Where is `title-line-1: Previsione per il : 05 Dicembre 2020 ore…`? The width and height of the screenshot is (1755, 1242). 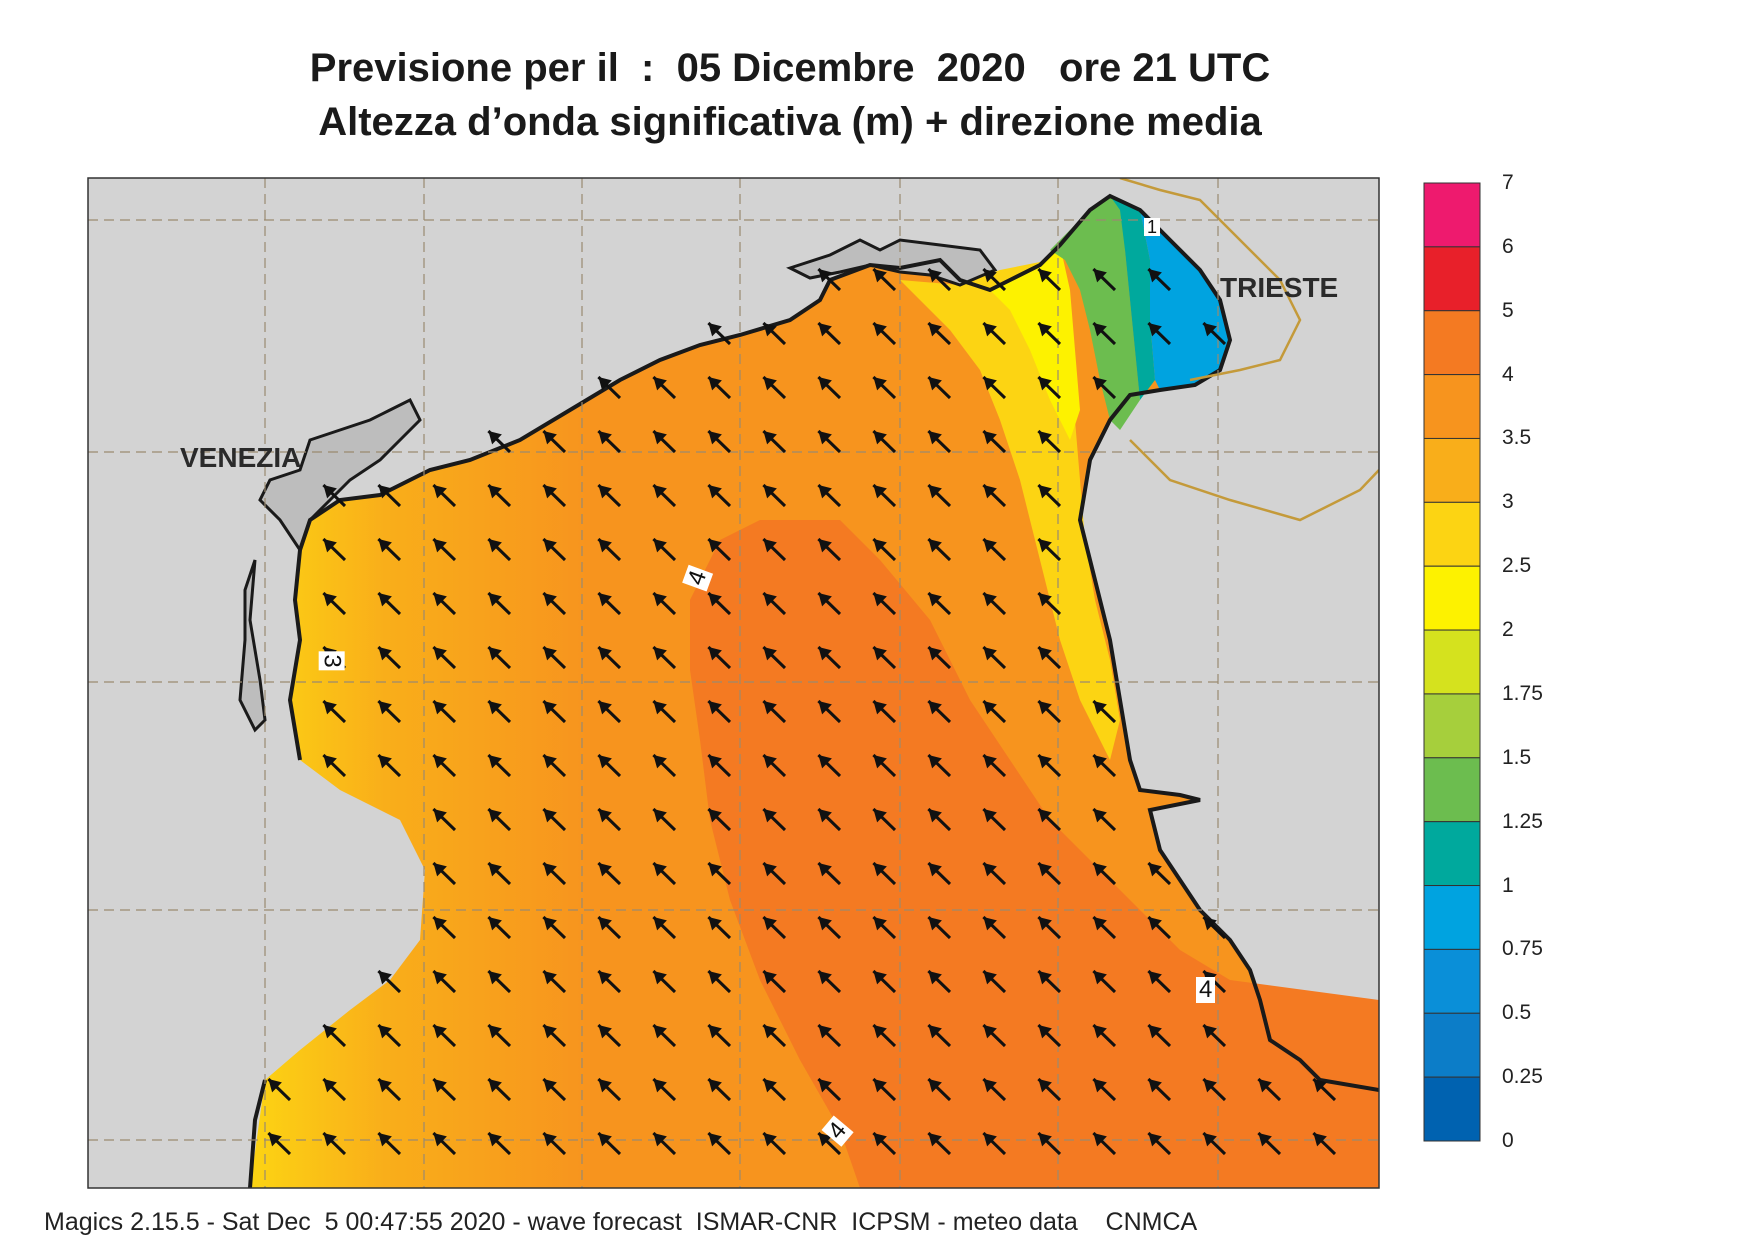 title-line-1: Previsione per il : 05 Dicembre 2020 ore… is located at coordinates (790, 68).